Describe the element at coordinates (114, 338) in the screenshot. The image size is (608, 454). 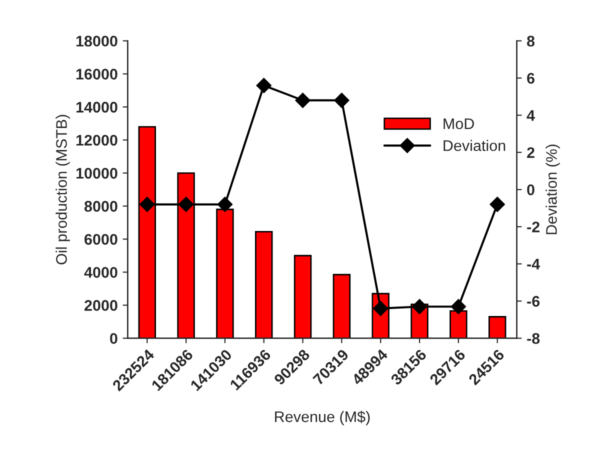
I see `y-tick-label: 0` at that location.